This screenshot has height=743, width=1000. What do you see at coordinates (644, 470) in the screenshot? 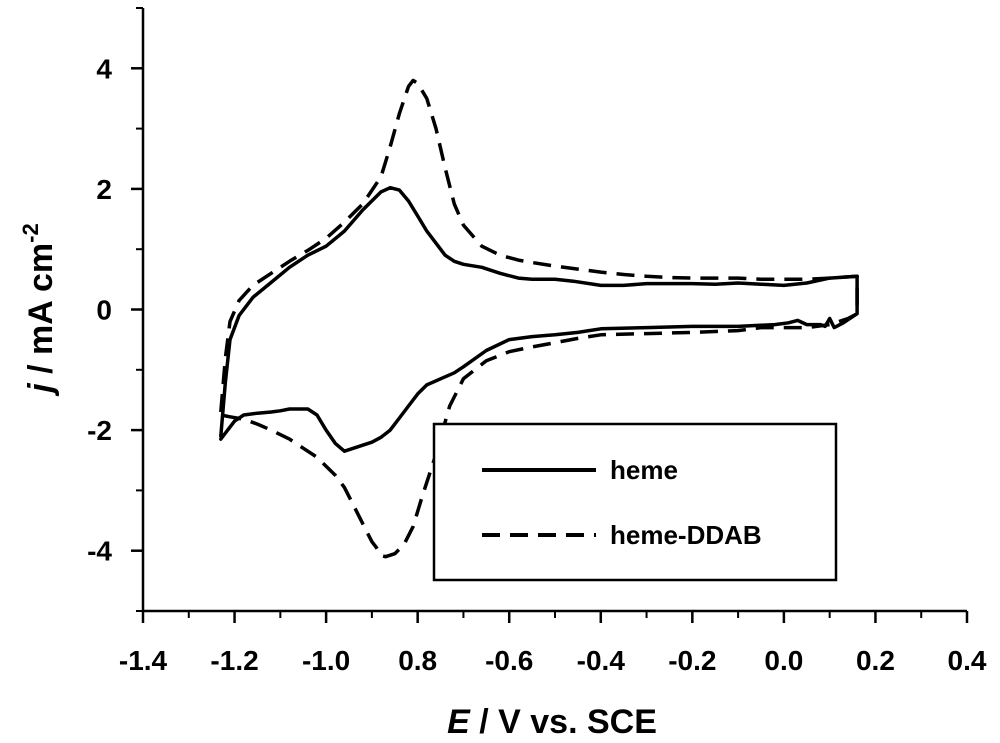
I see `legend-label-heme: heme` at bounding box center [644, 470].